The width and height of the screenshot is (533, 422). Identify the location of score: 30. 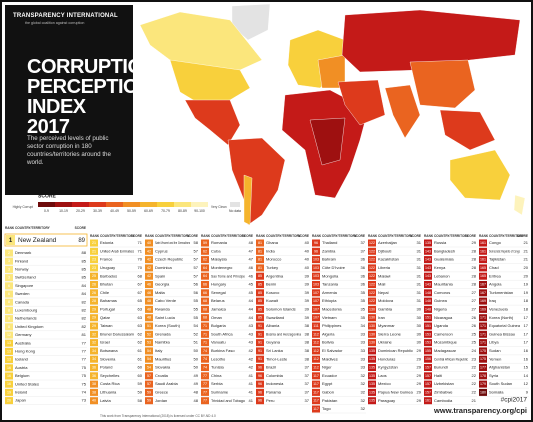
(419, 333).